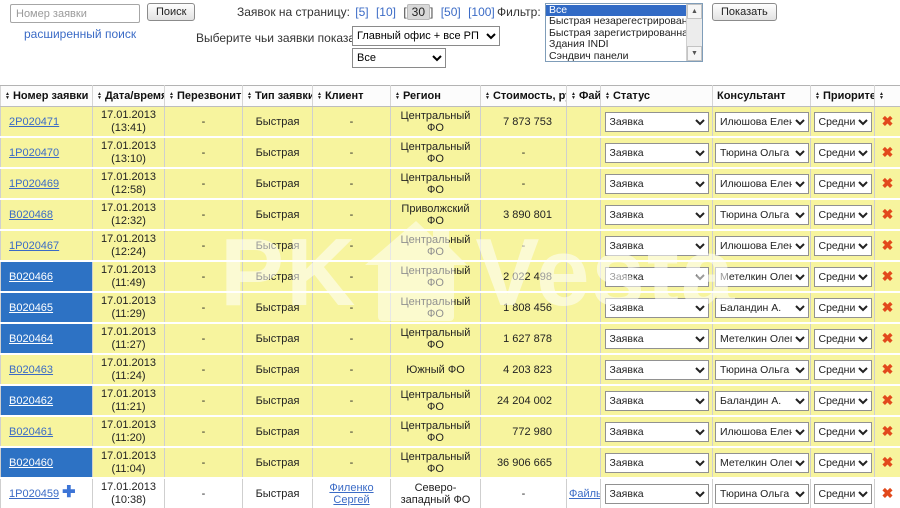 The width and height of the screenshot is (900, 508). What do you see at coordinates (617, 21) in the screenshot?
I see `filter-option: Быстрая незарегестрированная` at bounding box center [617, 21].